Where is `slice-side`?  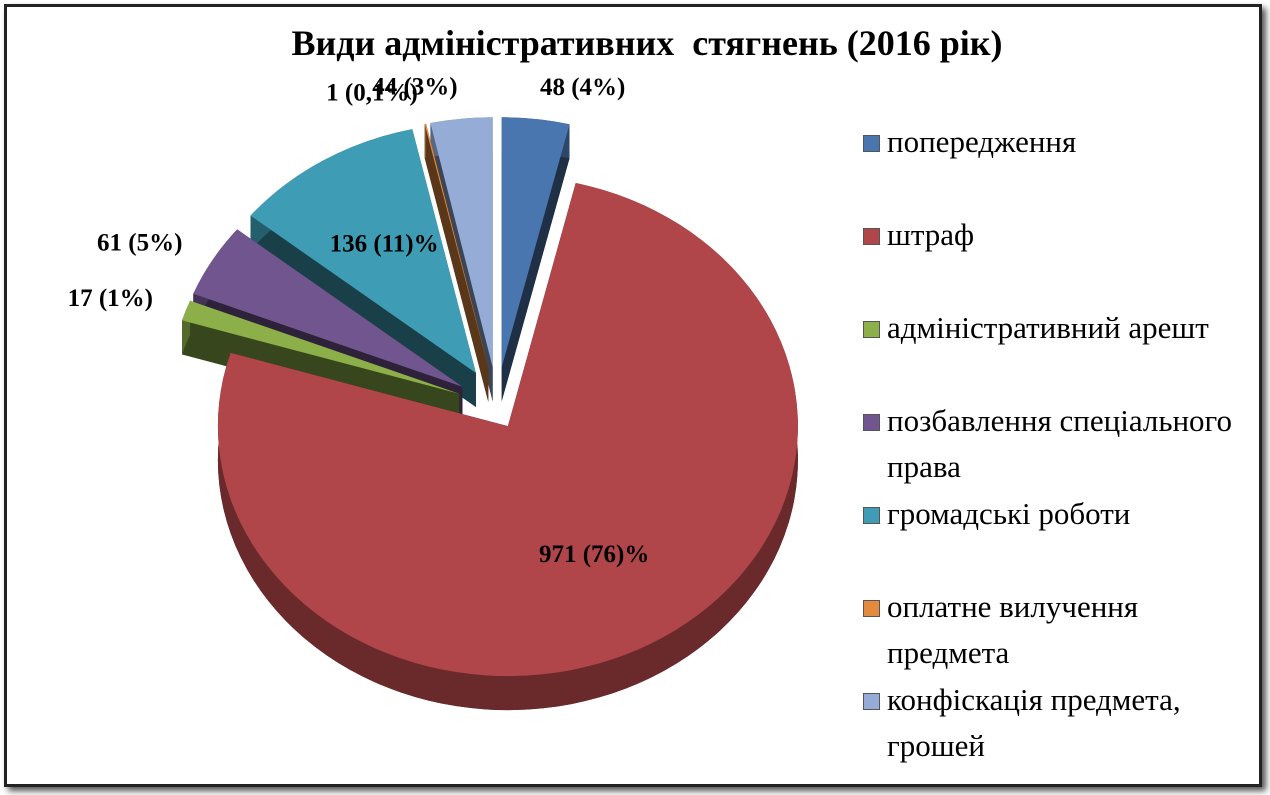
slice-side is located at coordinates (425, 141).